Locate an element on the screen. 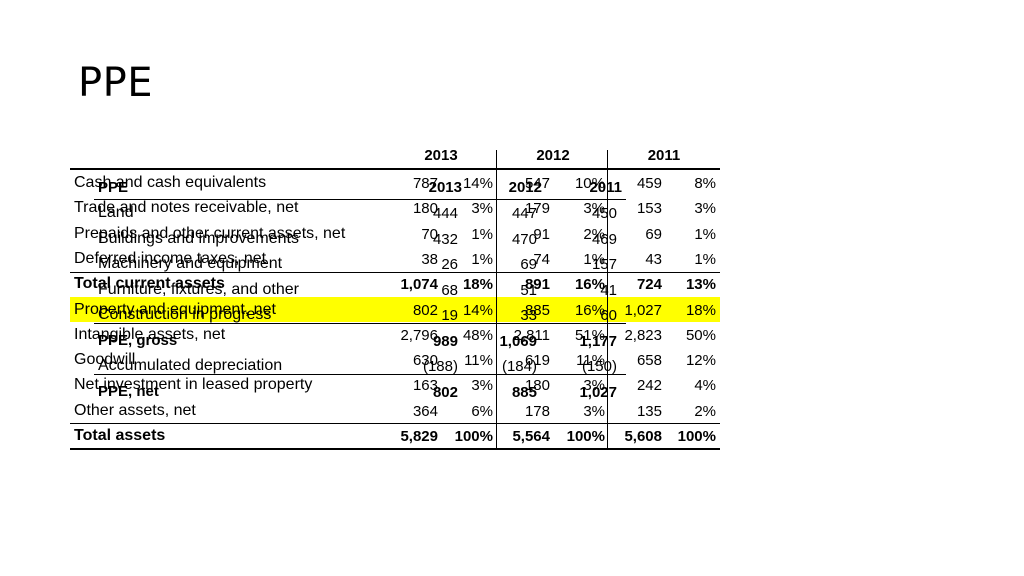 The width and height of the screenshot is (1024, 576). bs-header-rule is located at coordinates (395, 169).